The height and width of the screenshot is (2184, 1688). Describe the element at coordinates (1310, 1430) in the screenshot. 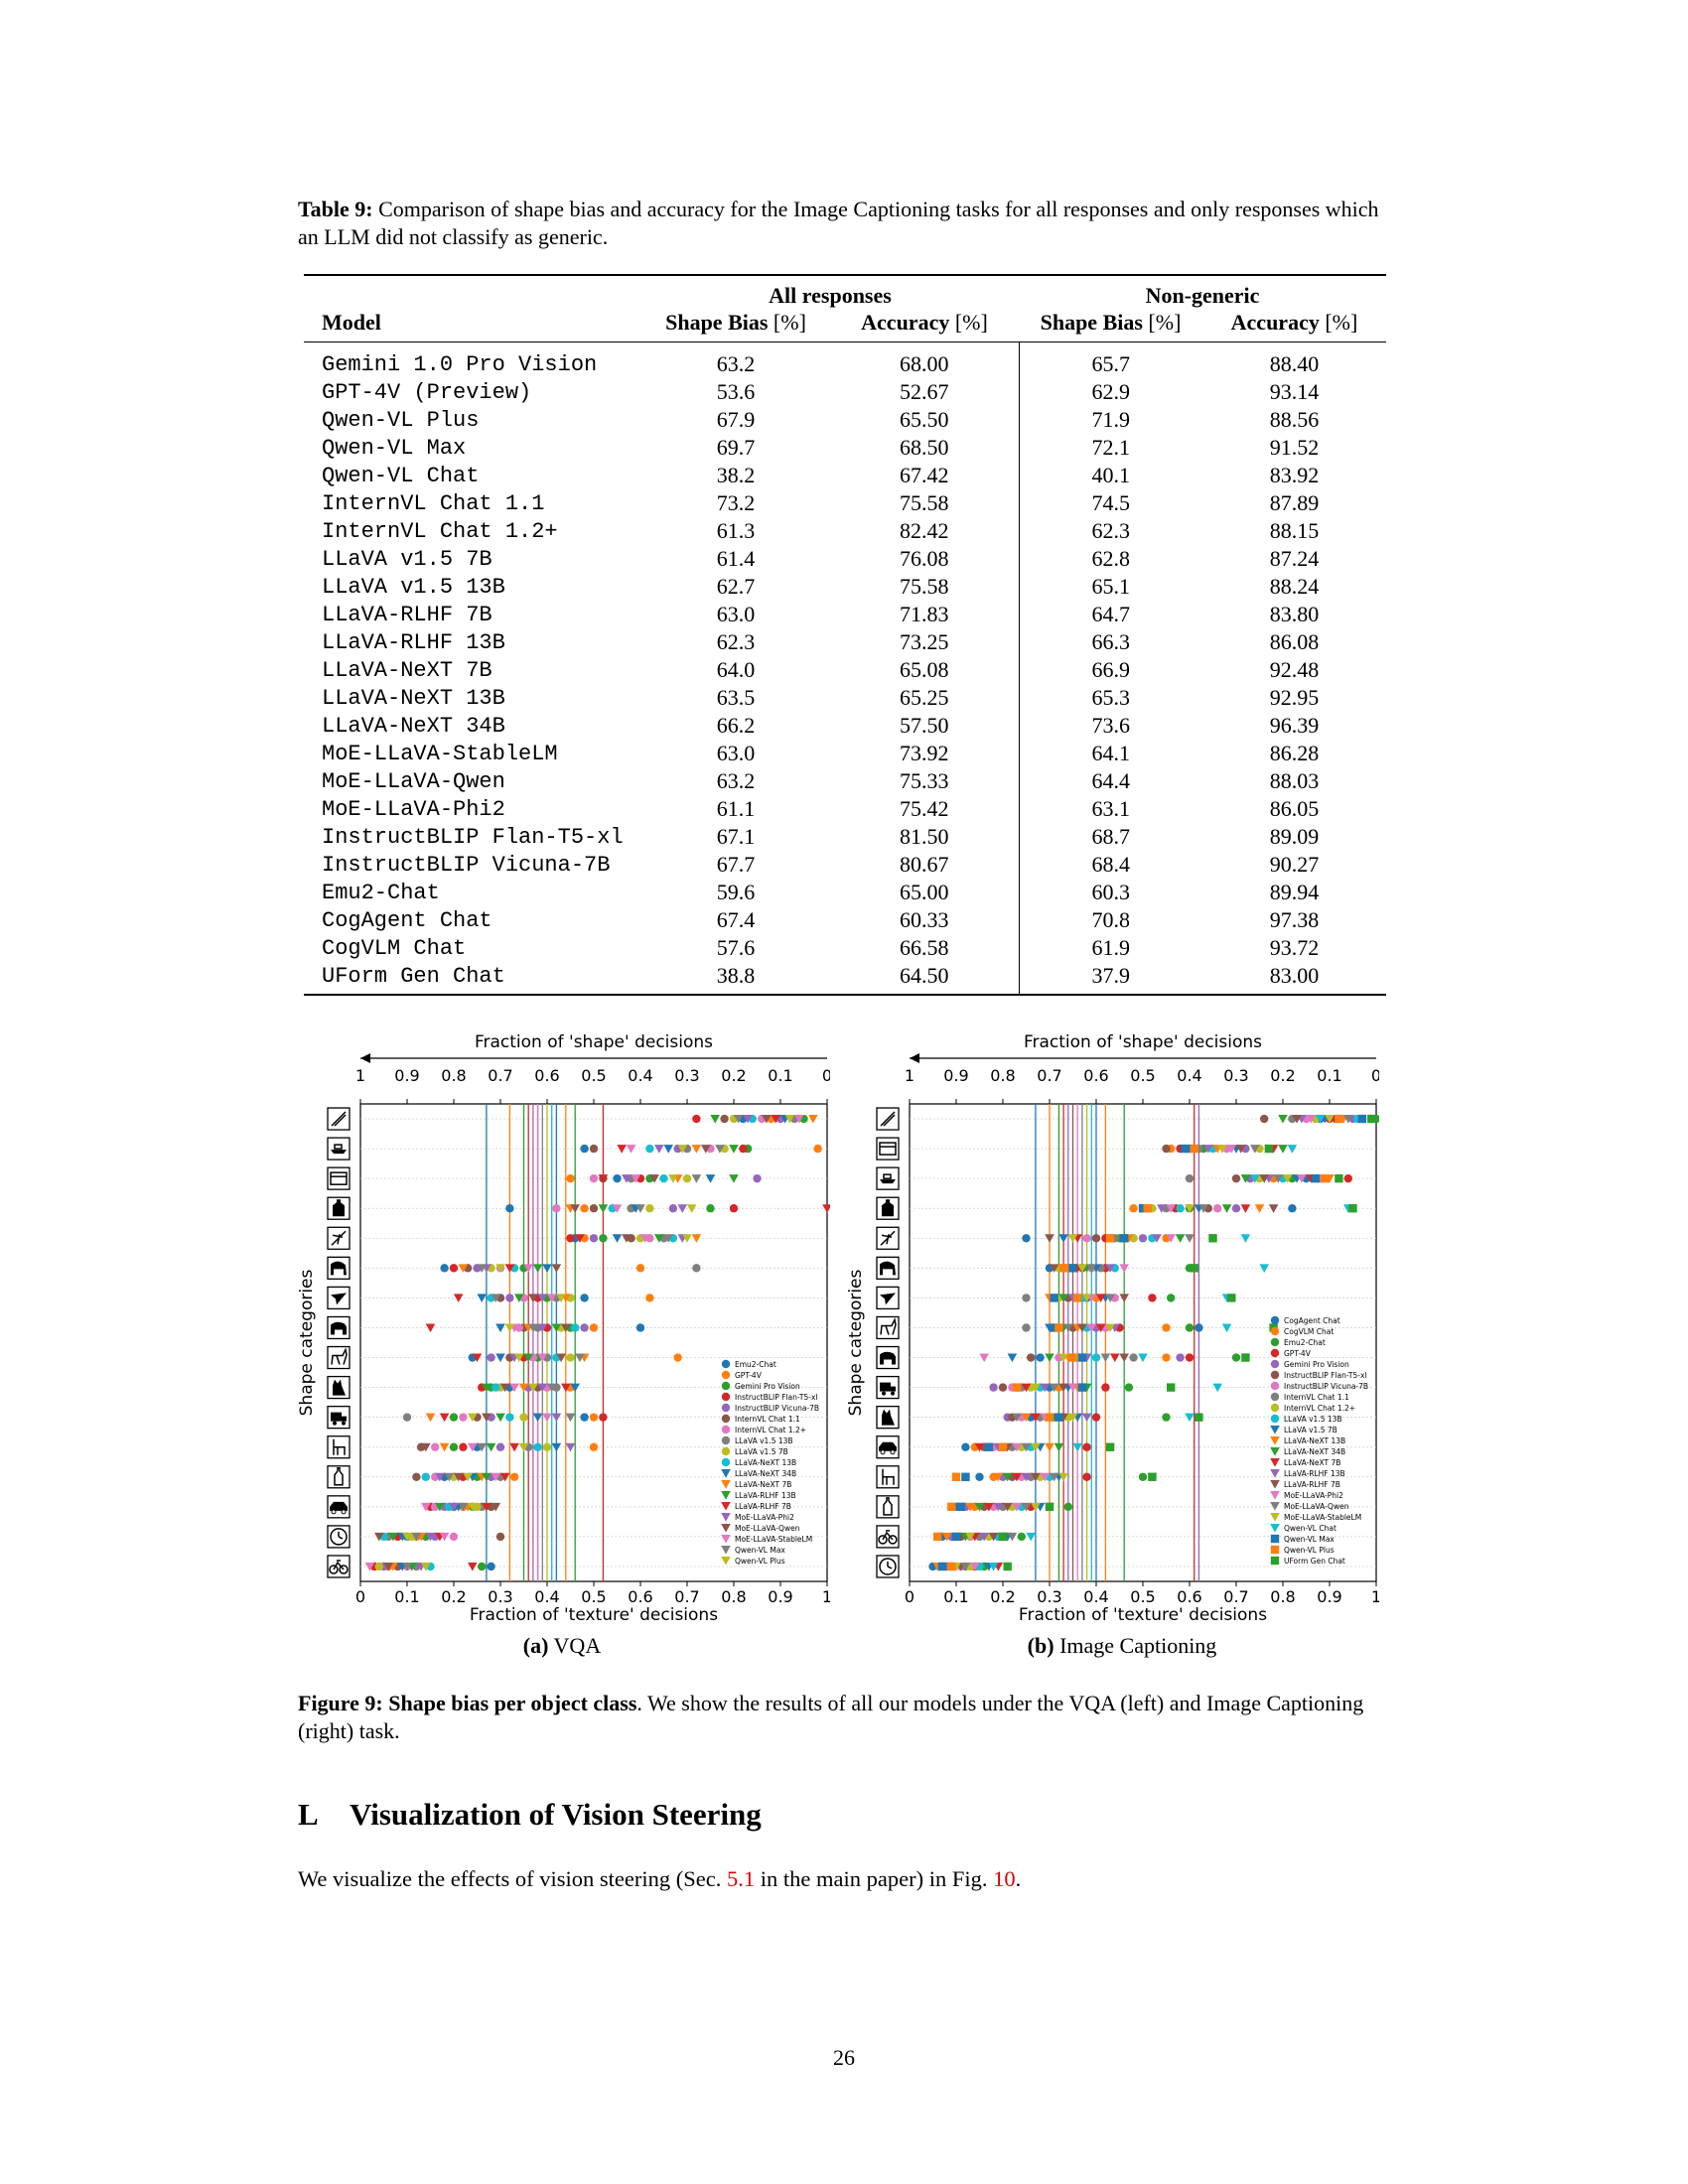

I see `legend-label: LLaVA v1.5 7B` at that location.